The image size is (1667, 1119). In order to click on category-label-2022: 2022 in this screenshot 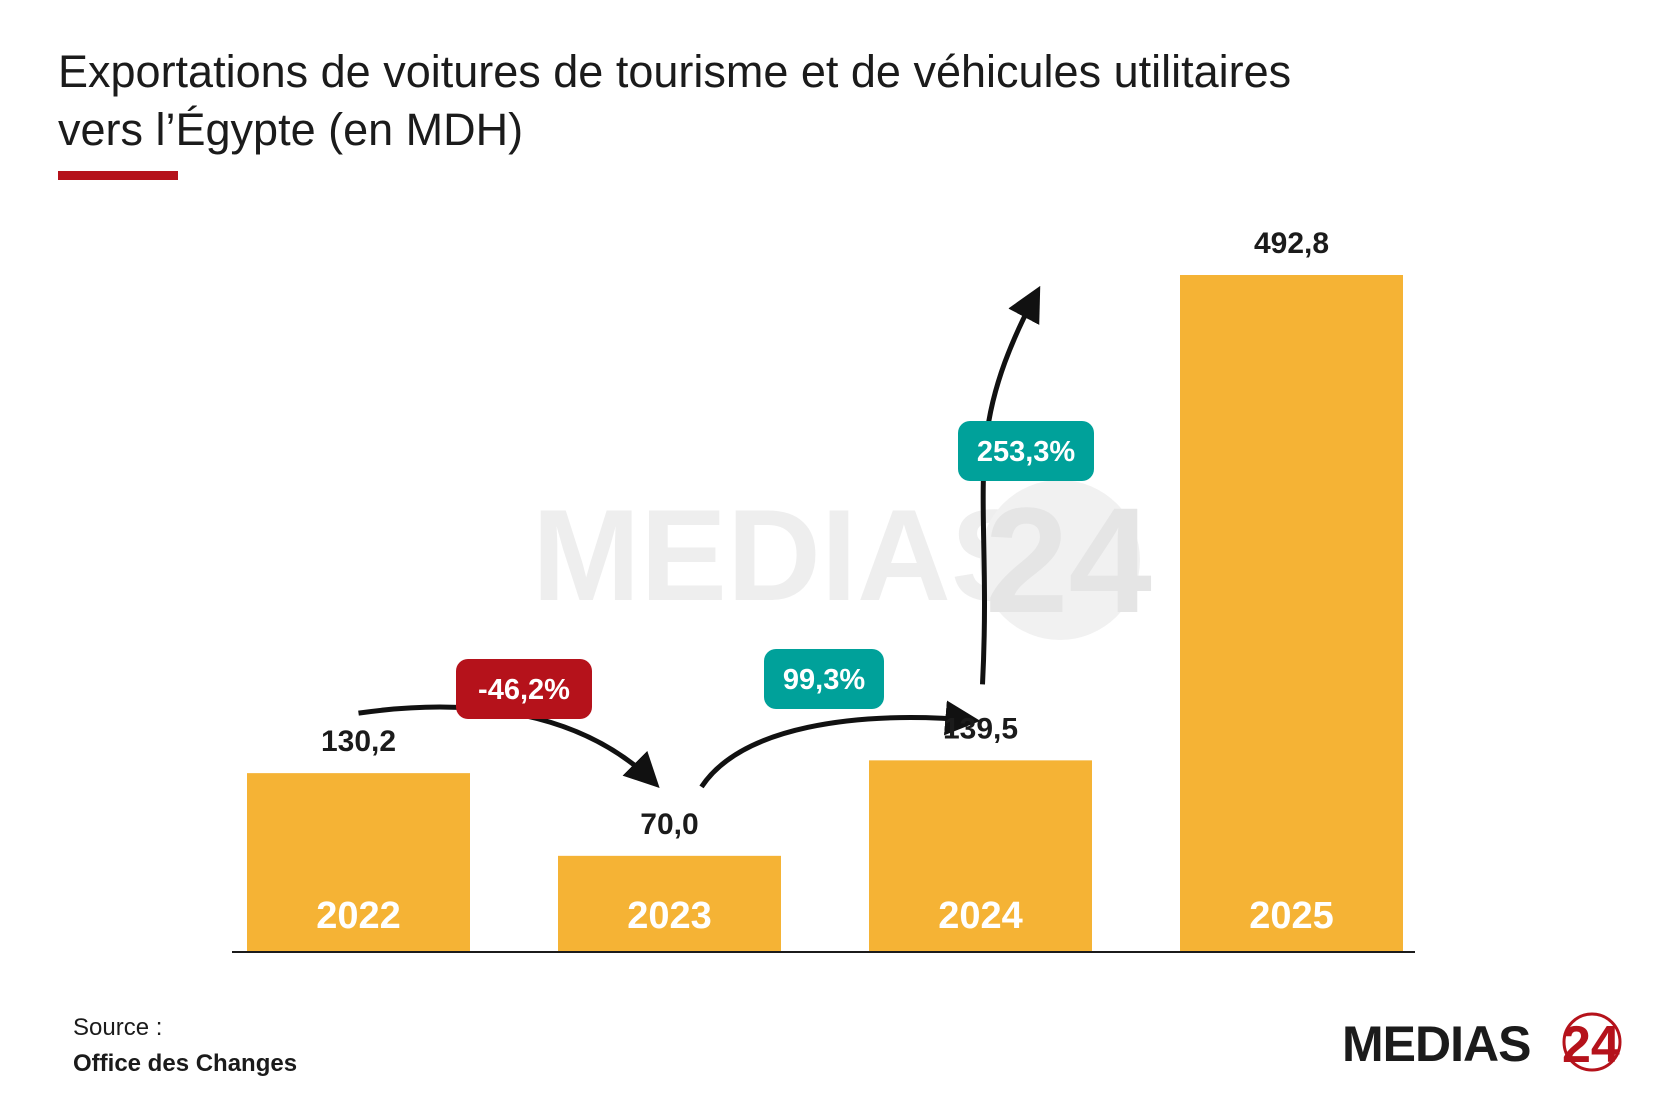, I will do `click(358, 916)`.